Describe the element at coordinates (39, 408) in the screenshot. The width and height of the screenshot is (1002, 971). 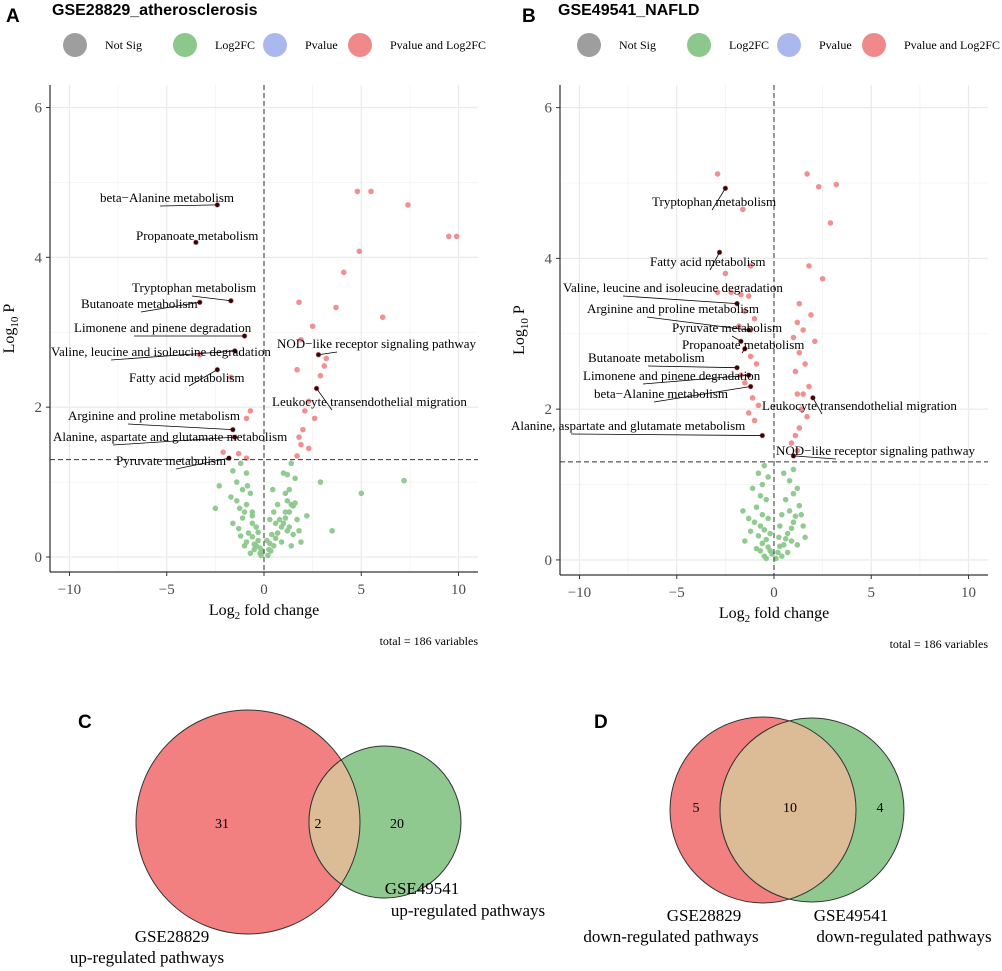
I see `panel-a-y-tick-label-1: 2` at that location.